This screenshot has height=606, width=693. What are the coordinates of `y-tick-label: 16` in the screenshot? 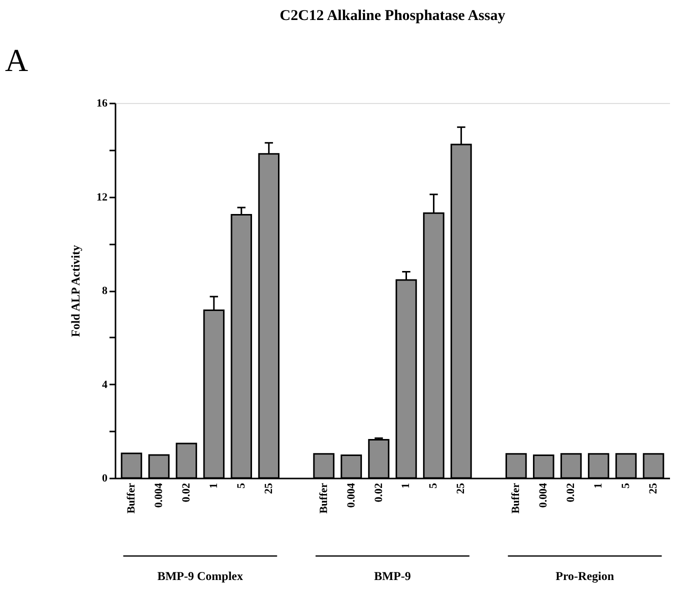 It's located at (102, 104).